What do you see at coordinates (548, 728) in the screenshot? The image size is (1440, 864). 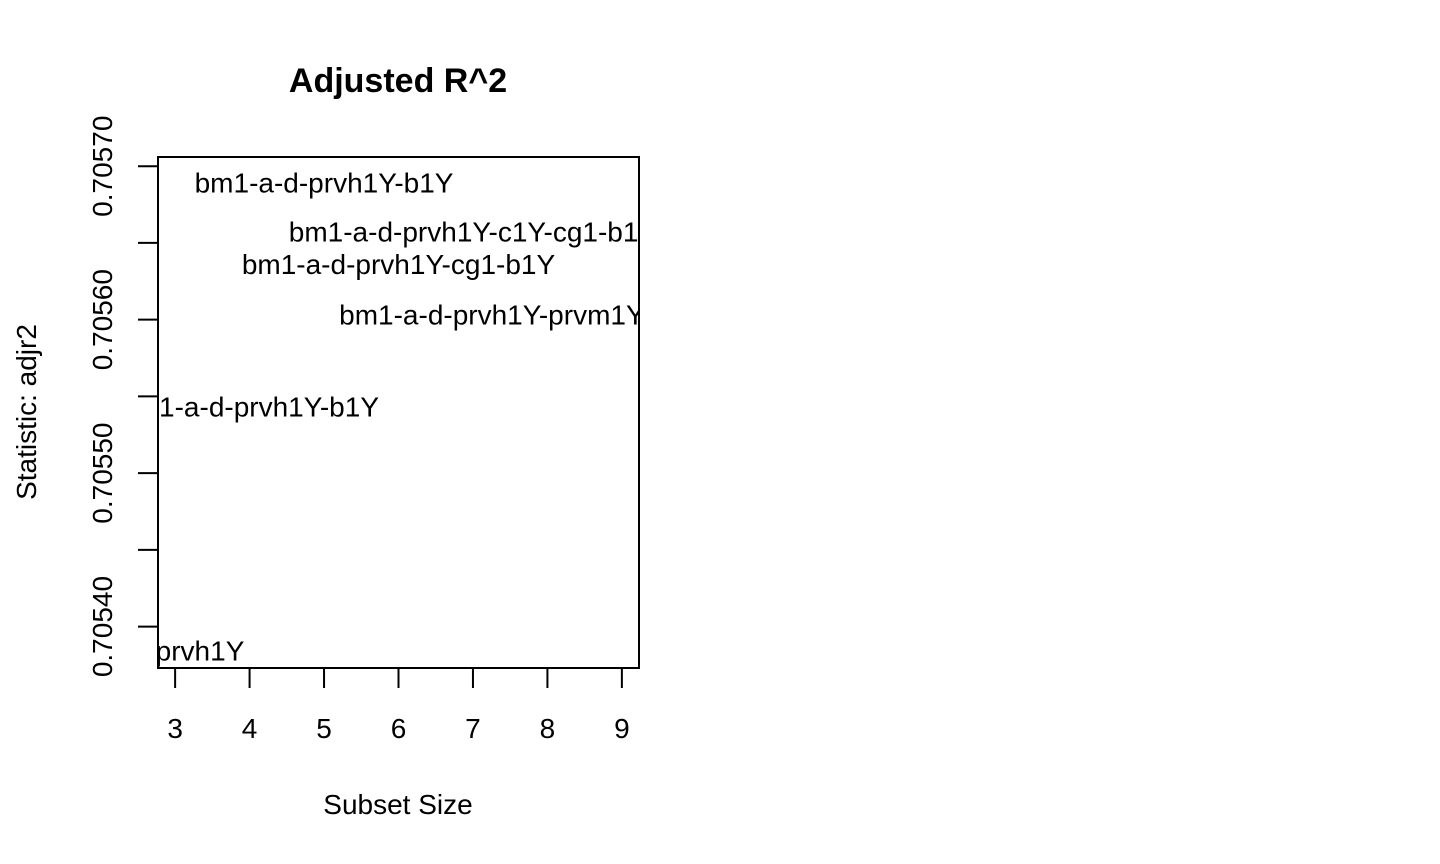 I see `x-tick-label: 8` at bounding box center [548, 728].